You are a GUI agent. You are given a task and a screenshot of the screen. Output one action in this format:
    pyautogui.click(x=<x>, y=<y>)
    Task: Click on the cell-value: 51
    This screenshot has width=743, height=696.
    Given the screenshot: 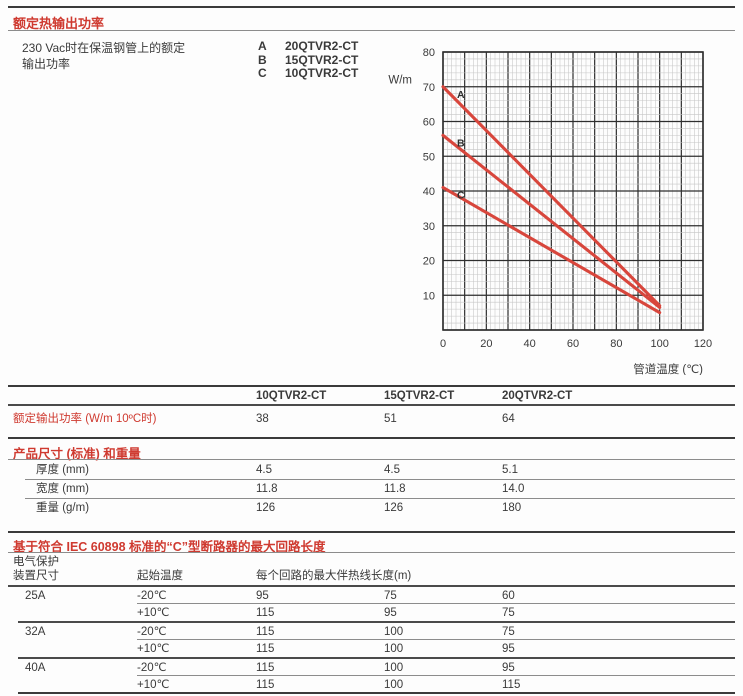 What is the action you would take?
    pyautogui.click(x=390, y=419)
    